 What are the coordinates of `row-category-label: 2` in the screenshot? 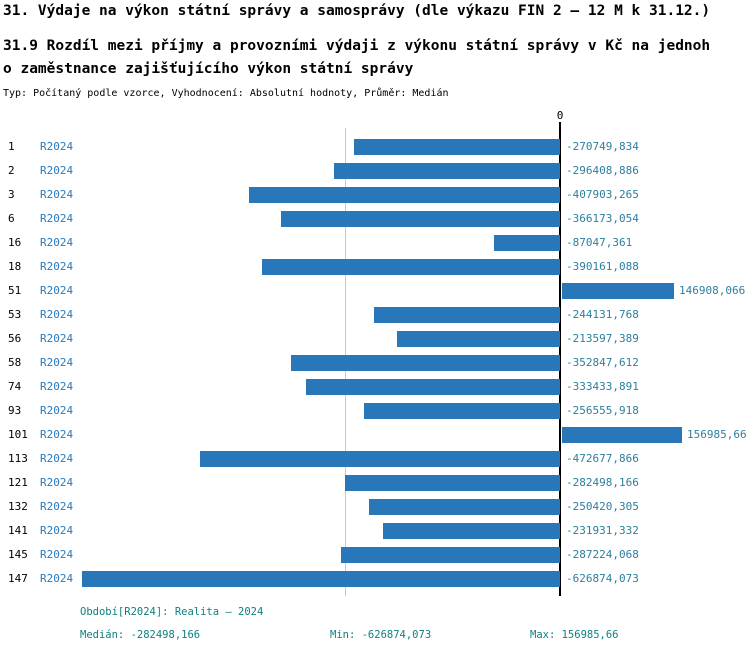 It's located at (11, 170).